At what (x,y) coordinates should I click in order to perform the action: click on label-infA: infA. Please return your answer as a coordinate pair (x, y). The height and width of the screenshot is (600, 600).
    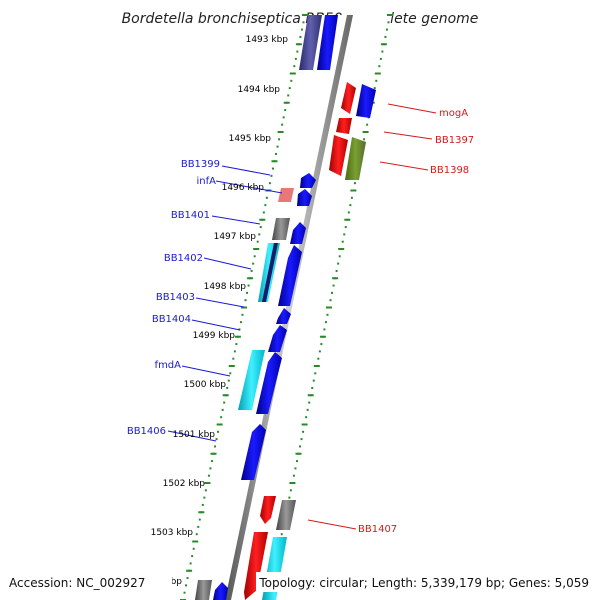
    Looking at the image, I should click on (207, 181).